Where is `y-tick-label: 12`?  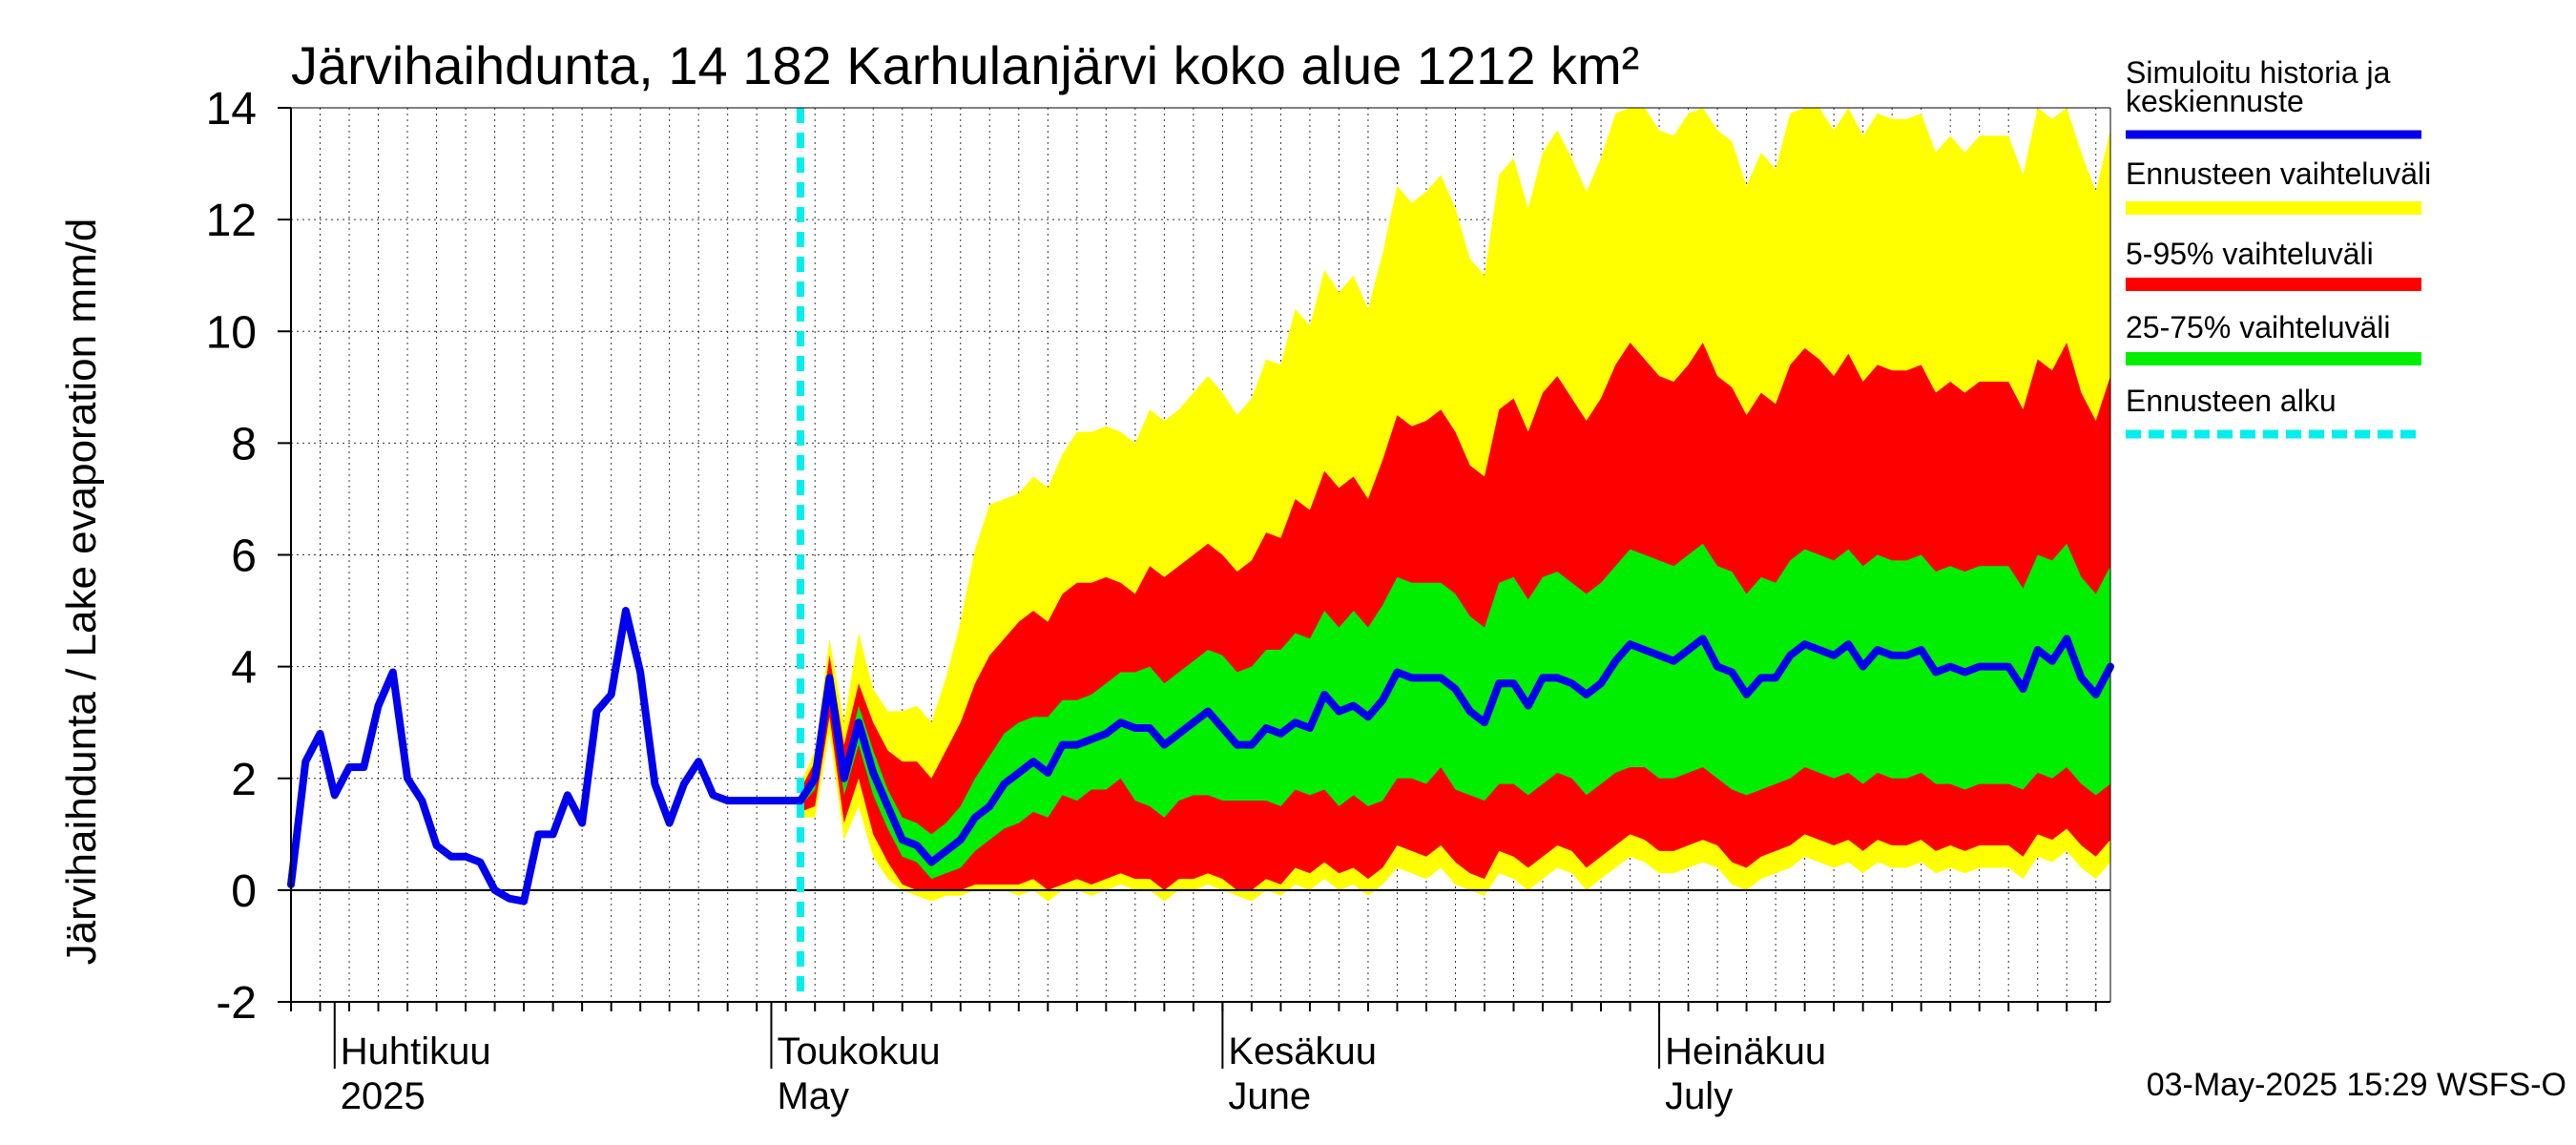 y-tick-label: 12 is located at coordinates (231, 221).